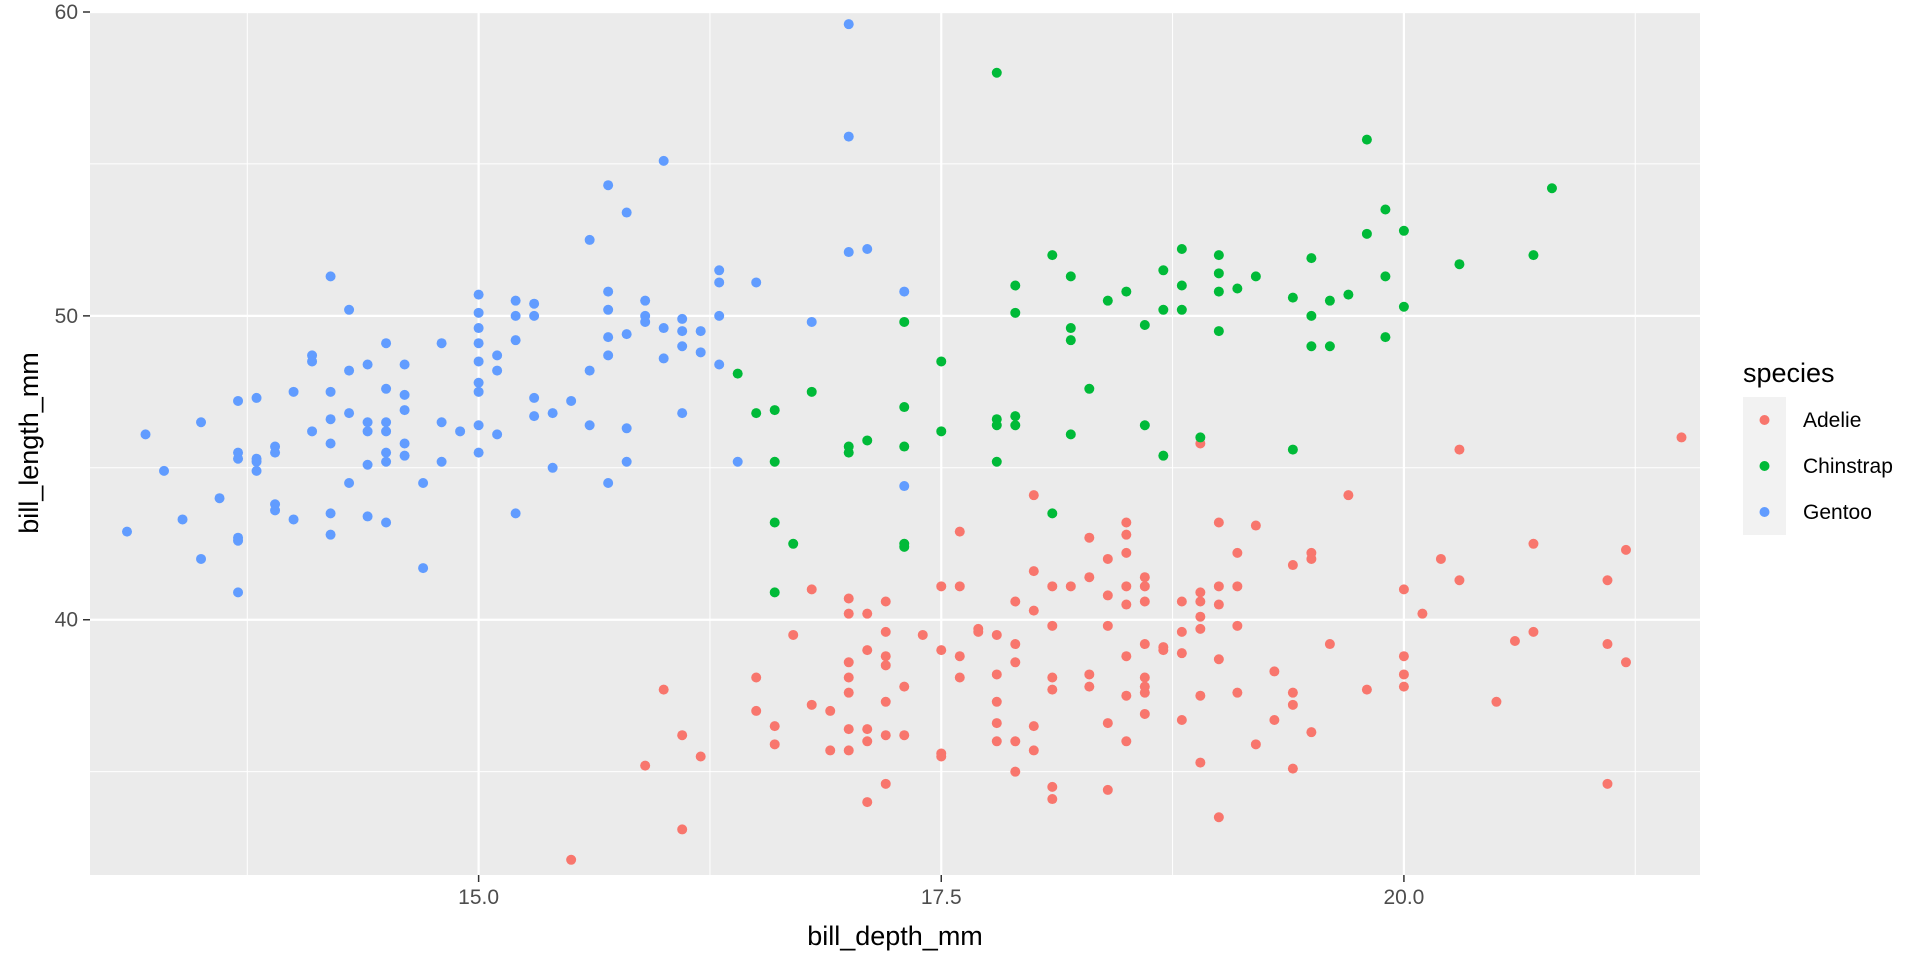 Image resolution: width=1920 pixels, height=965 pixels. Describe the element at coordinates (1832, 420) in the screenshot. I see `legend-label-adelie: Adelie` at that location.